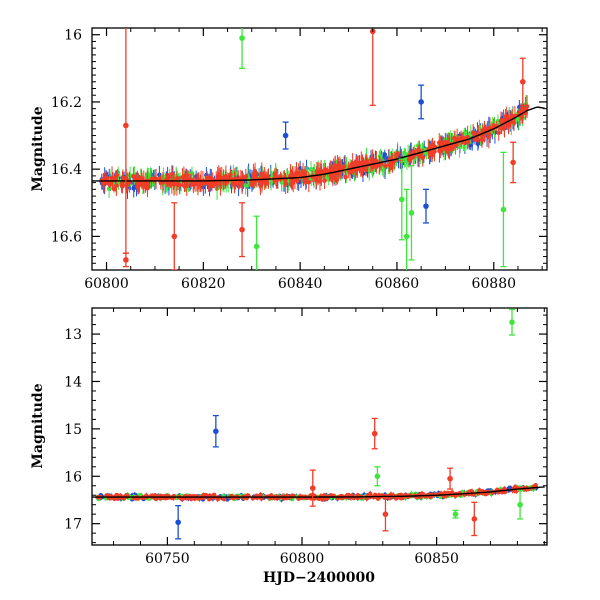 This screenshot has width=600, height=600. I want to click on x-tick-label: 60860, so click(397, 284).